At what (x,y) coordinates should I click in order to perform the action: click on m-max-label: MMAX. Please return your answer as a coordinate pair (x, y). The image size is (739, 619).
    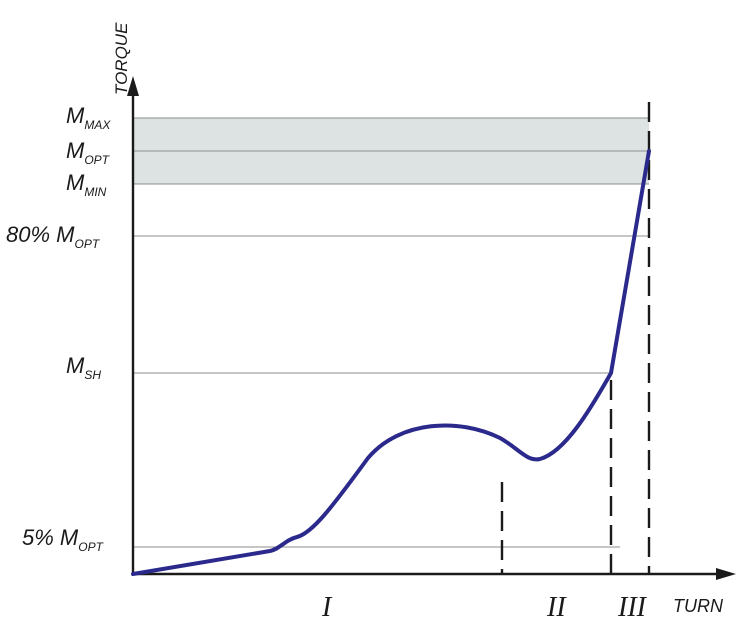
    Looking at the image, I should click on (88, 117).